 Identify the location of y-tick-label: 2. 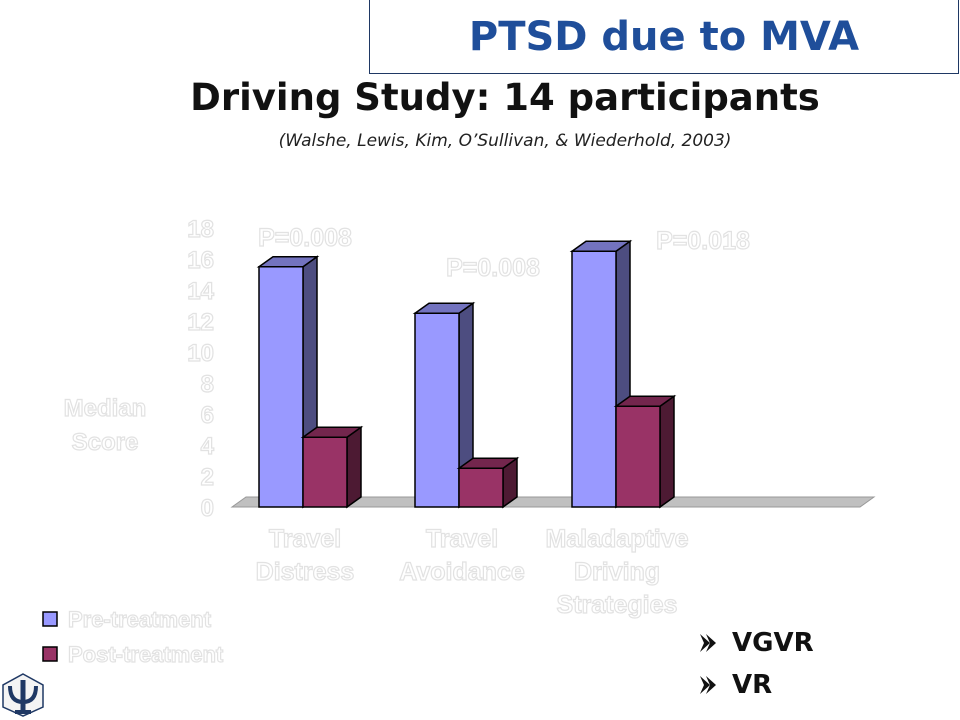
(207, 477).